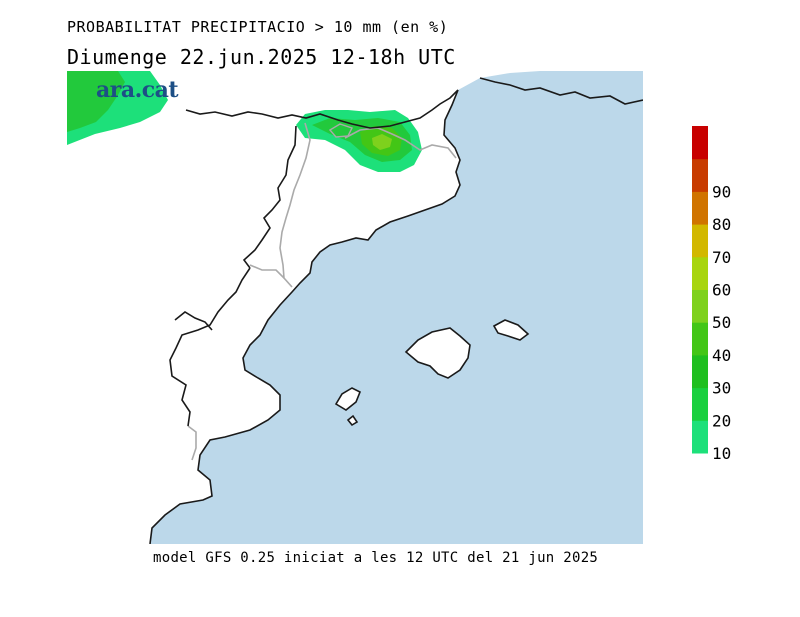  What do you see at coordinates (721, 191) in the screenshot?
I see `legend-label-90: 90` at bounding box center [721, 191].